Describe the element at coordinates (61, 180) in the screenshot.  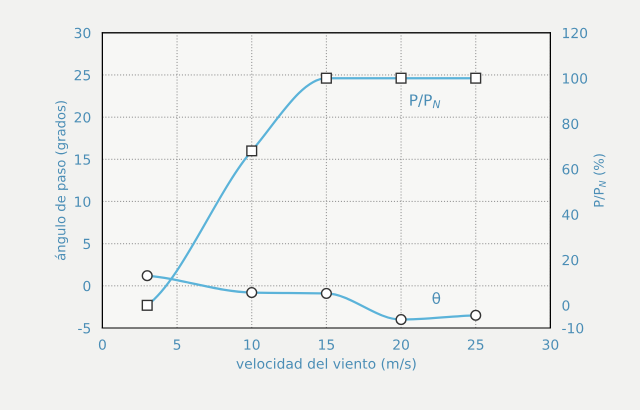
I see `y-axis-title: ángulo de paso (grados)` at that location.